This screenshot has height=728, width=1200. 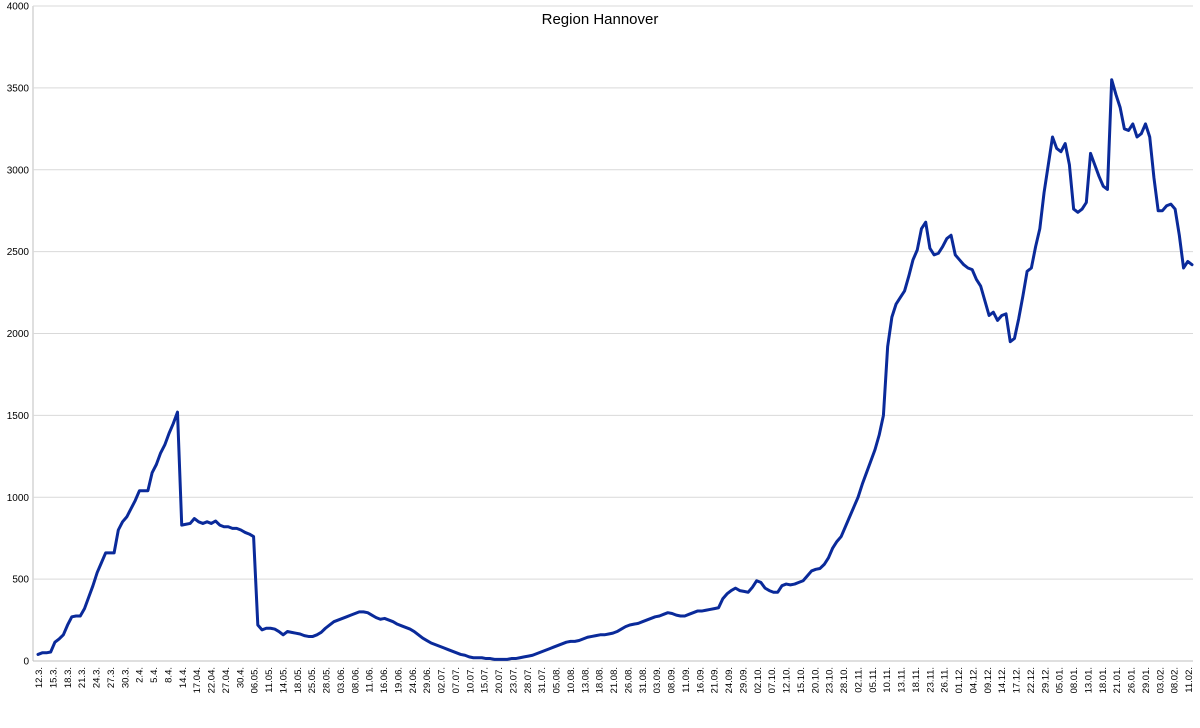 What do you see at coordinates (1175, 680) in the screenshot?
I see `x-tick-label: 08.02.` at bounding box center [1175, 680].